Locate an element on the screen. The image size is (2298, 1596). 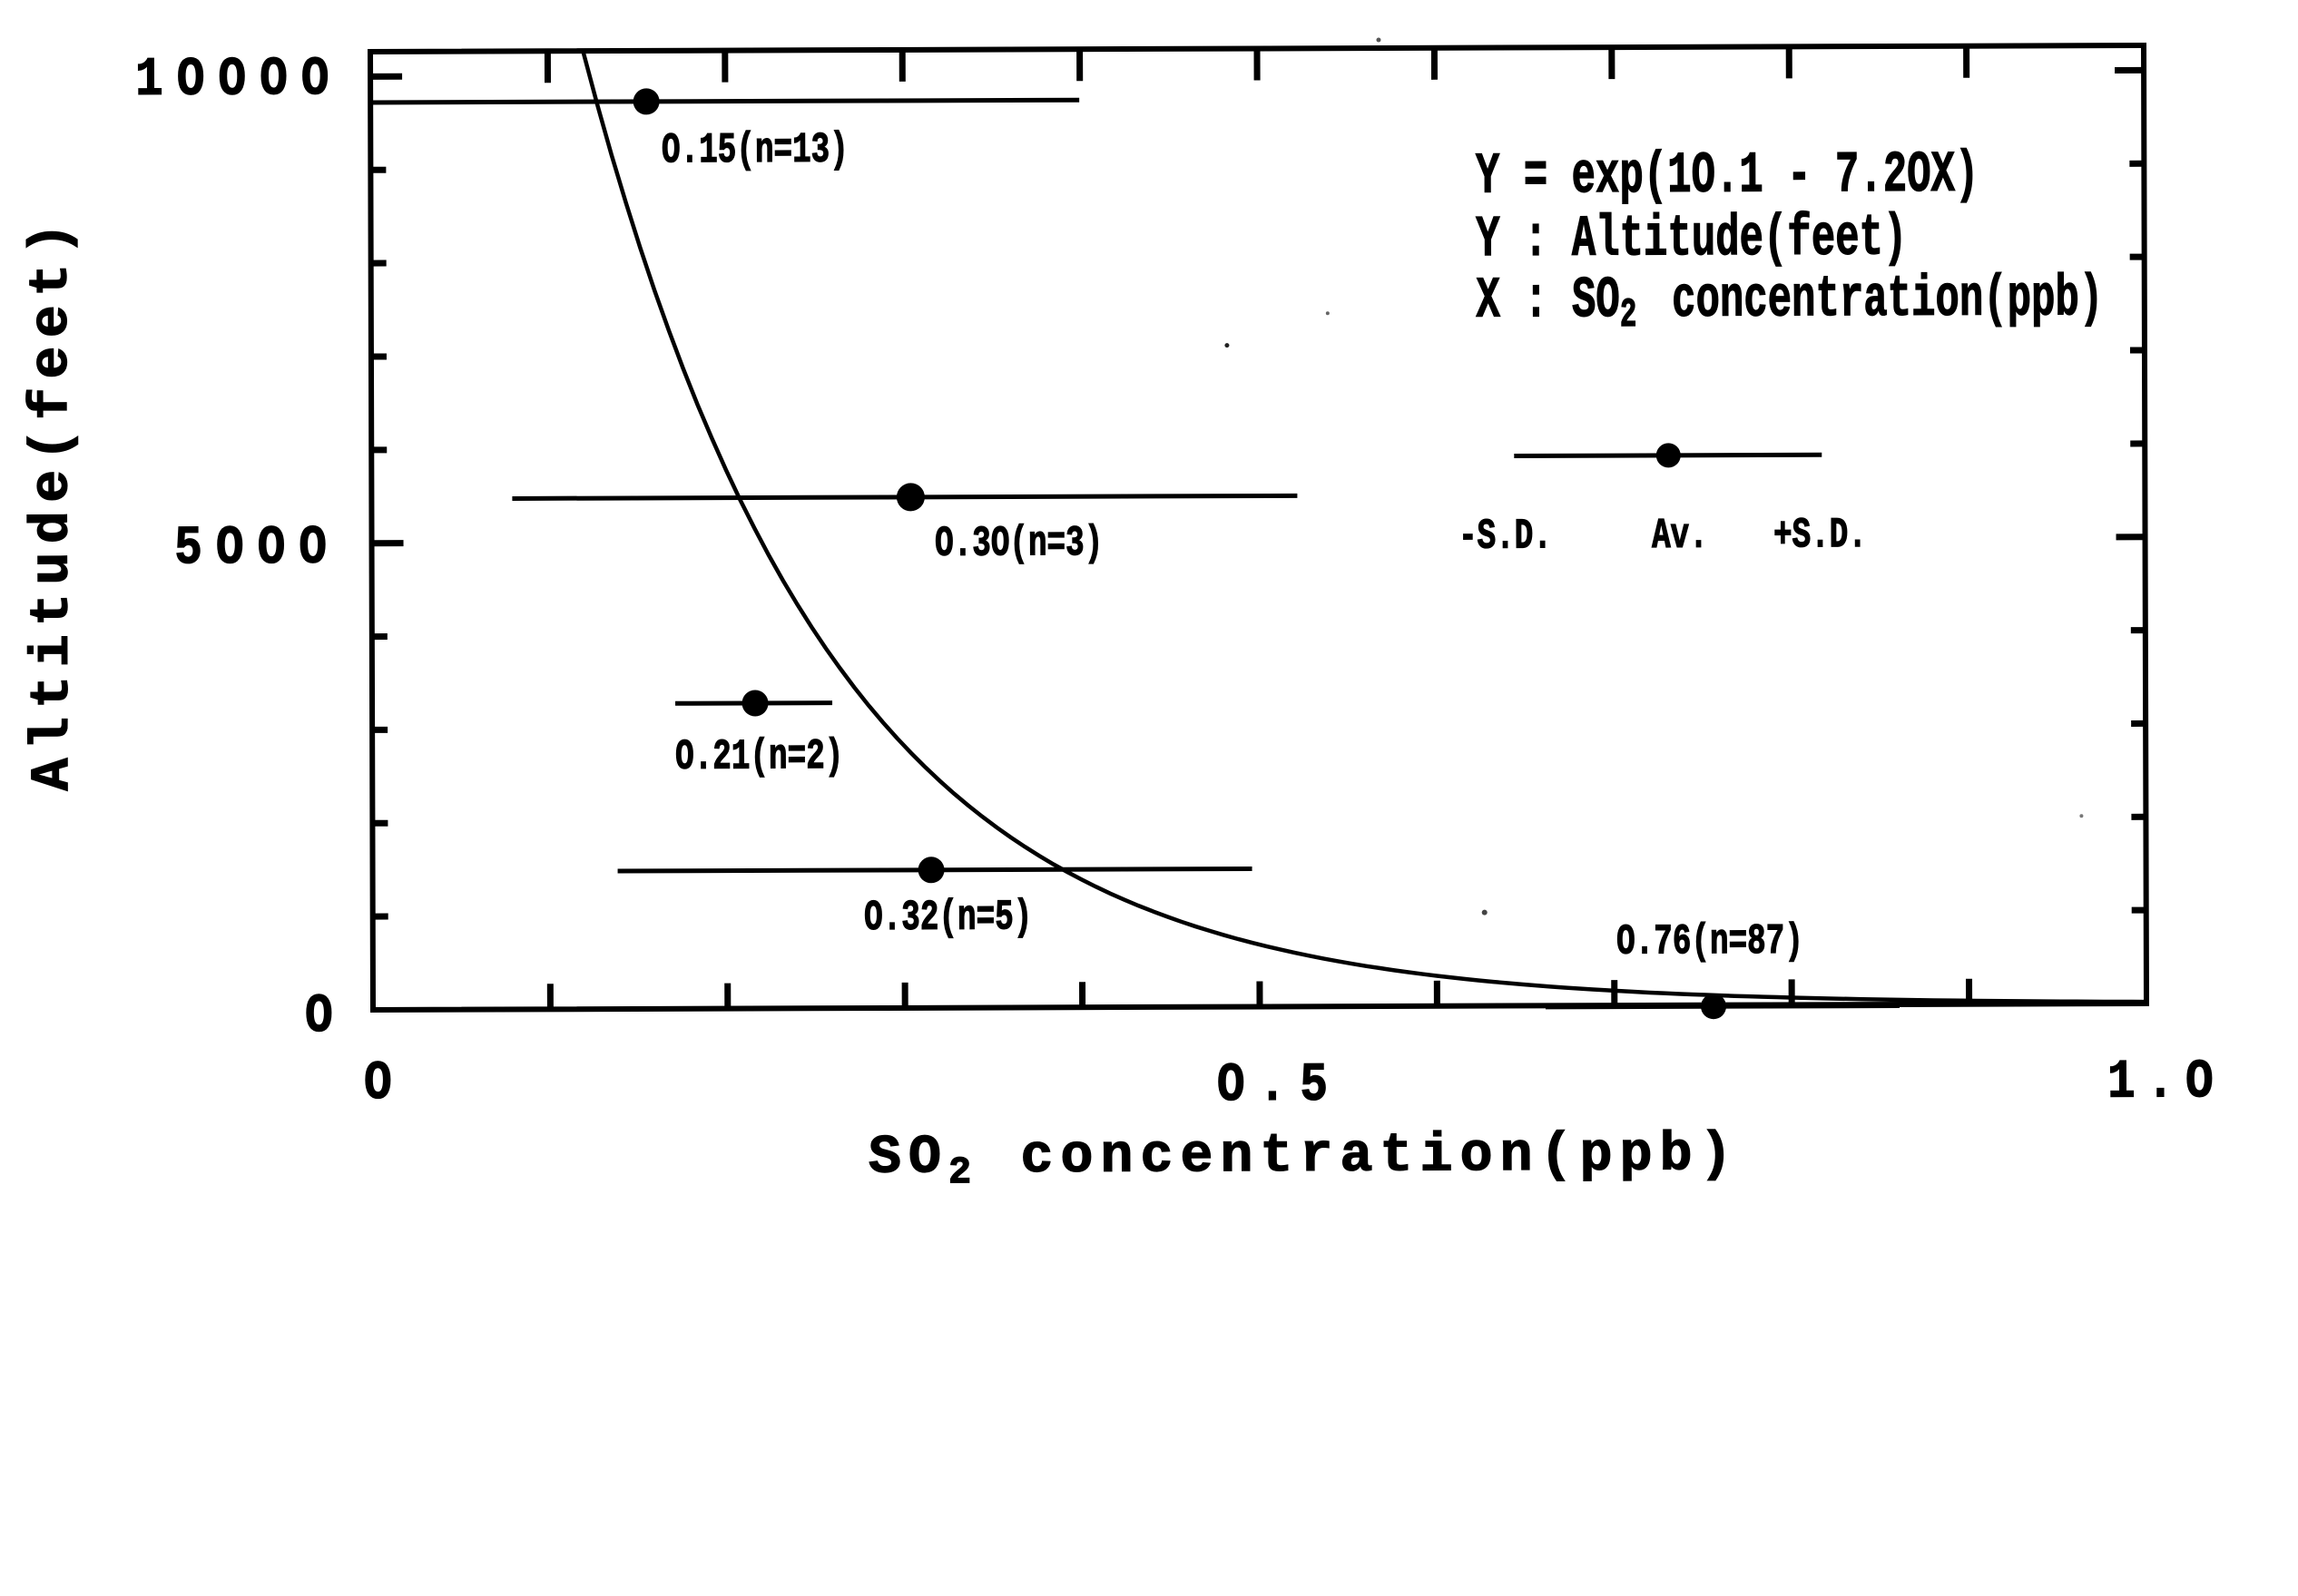
svg-text: SO2 is located at coordinates (939, 1161).